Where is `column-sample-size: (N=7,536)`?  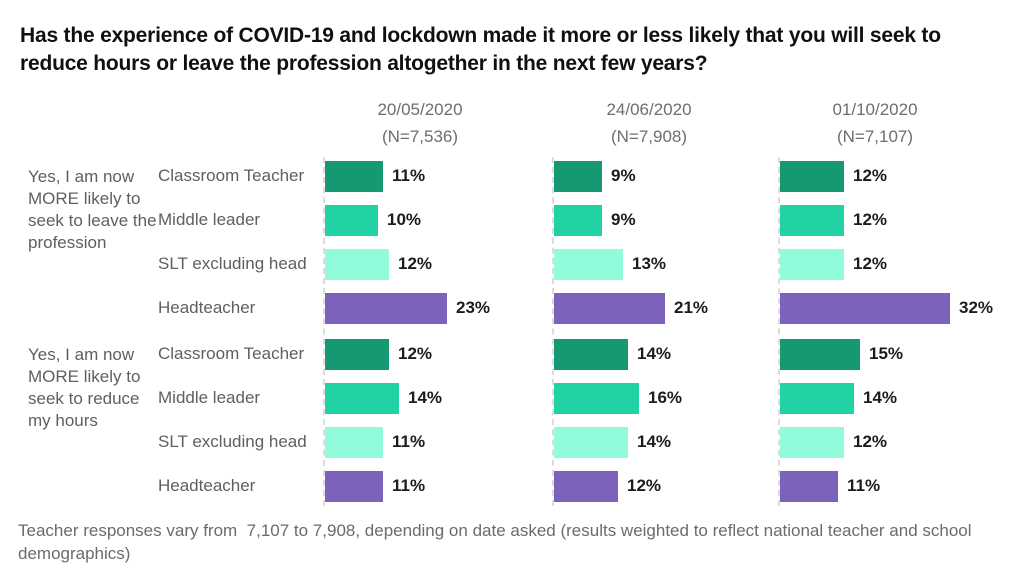 column-sample-size: (N=7,536) is located at coordinates (420, 136).